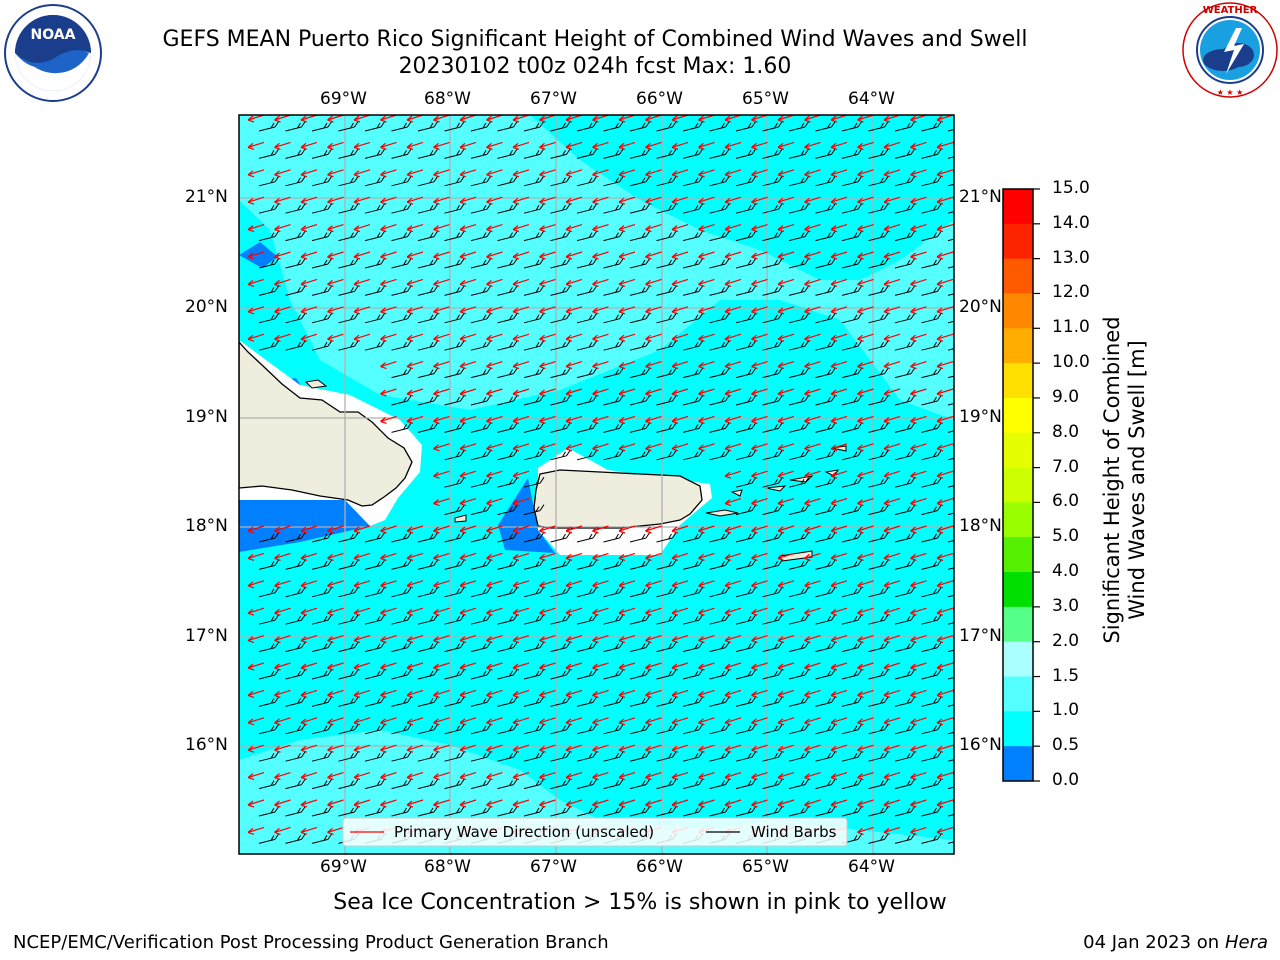 The image size is (1280, 960). What do you see at coordinates (736, 493) in the screenshot?
I see `island-culebra` at bounding box center [736, 493].